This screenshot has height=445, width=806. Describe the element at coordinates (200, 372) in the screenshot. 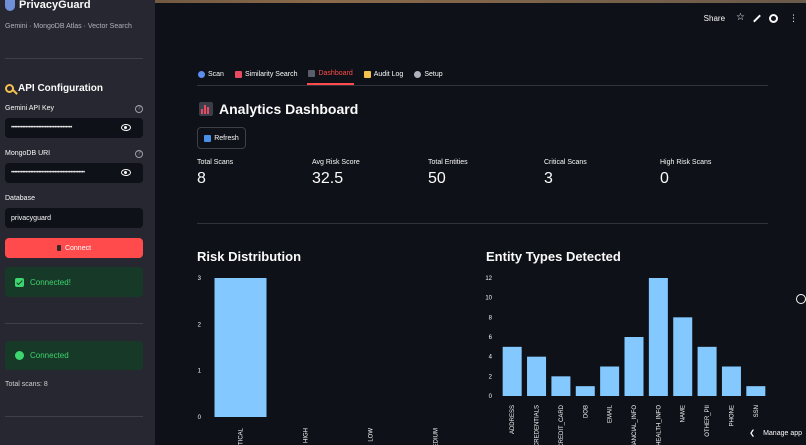

I see `y-tick-label: 1` at that location.